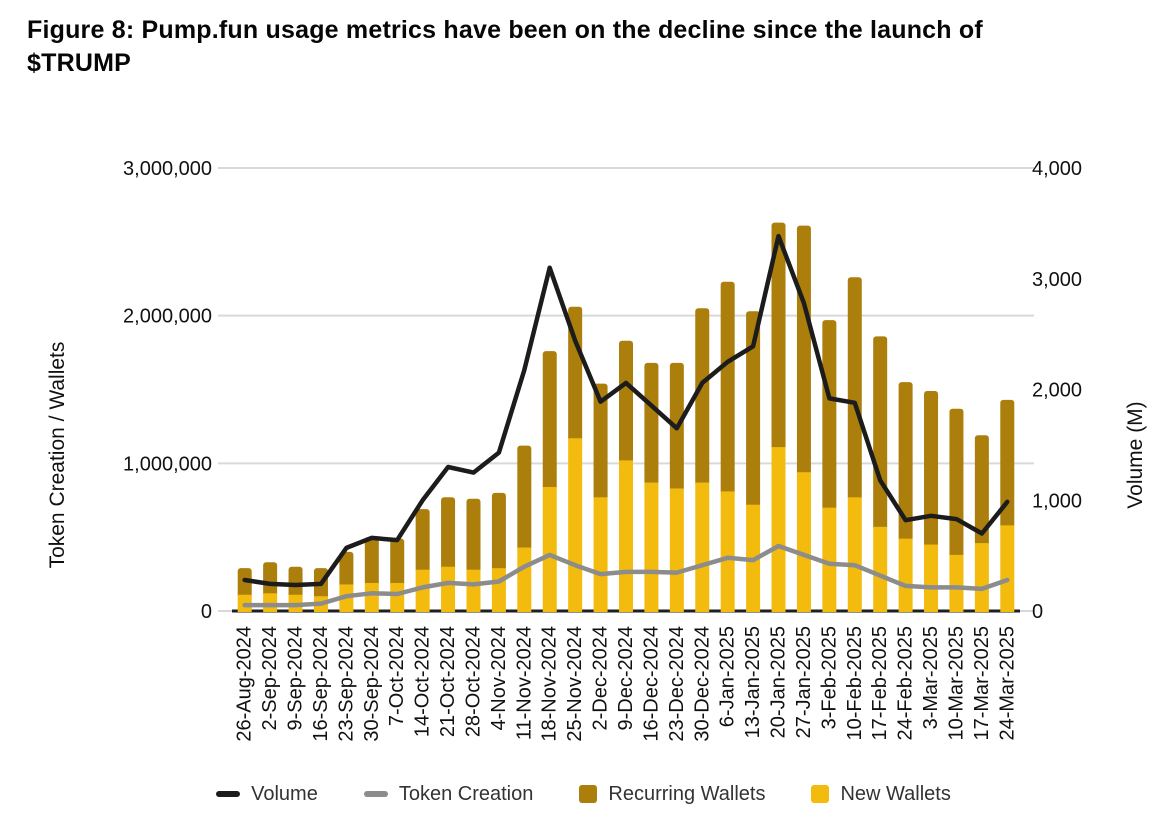 This screenshot has height=824, width=1167. I want to click on right-axis-tick-0: 0, so click(1037, 612).